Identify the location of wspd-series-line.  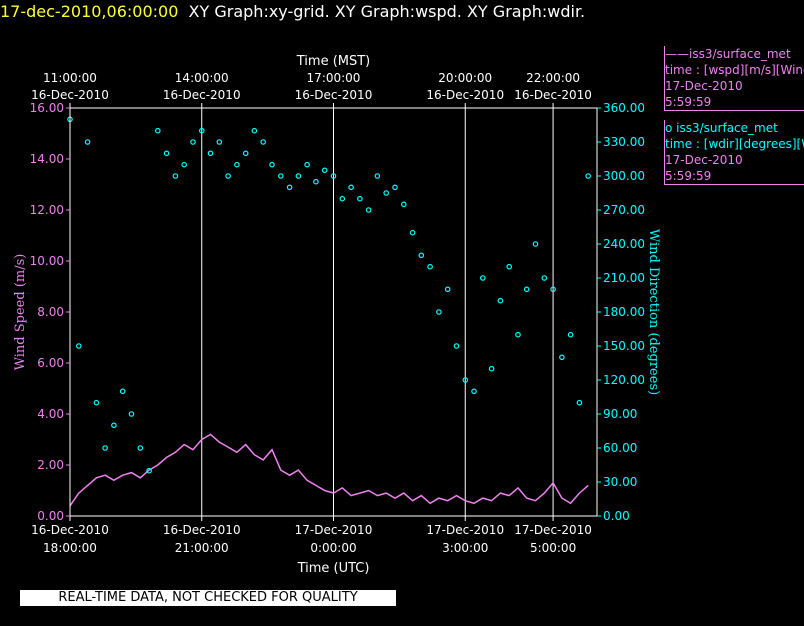
(329, 470).